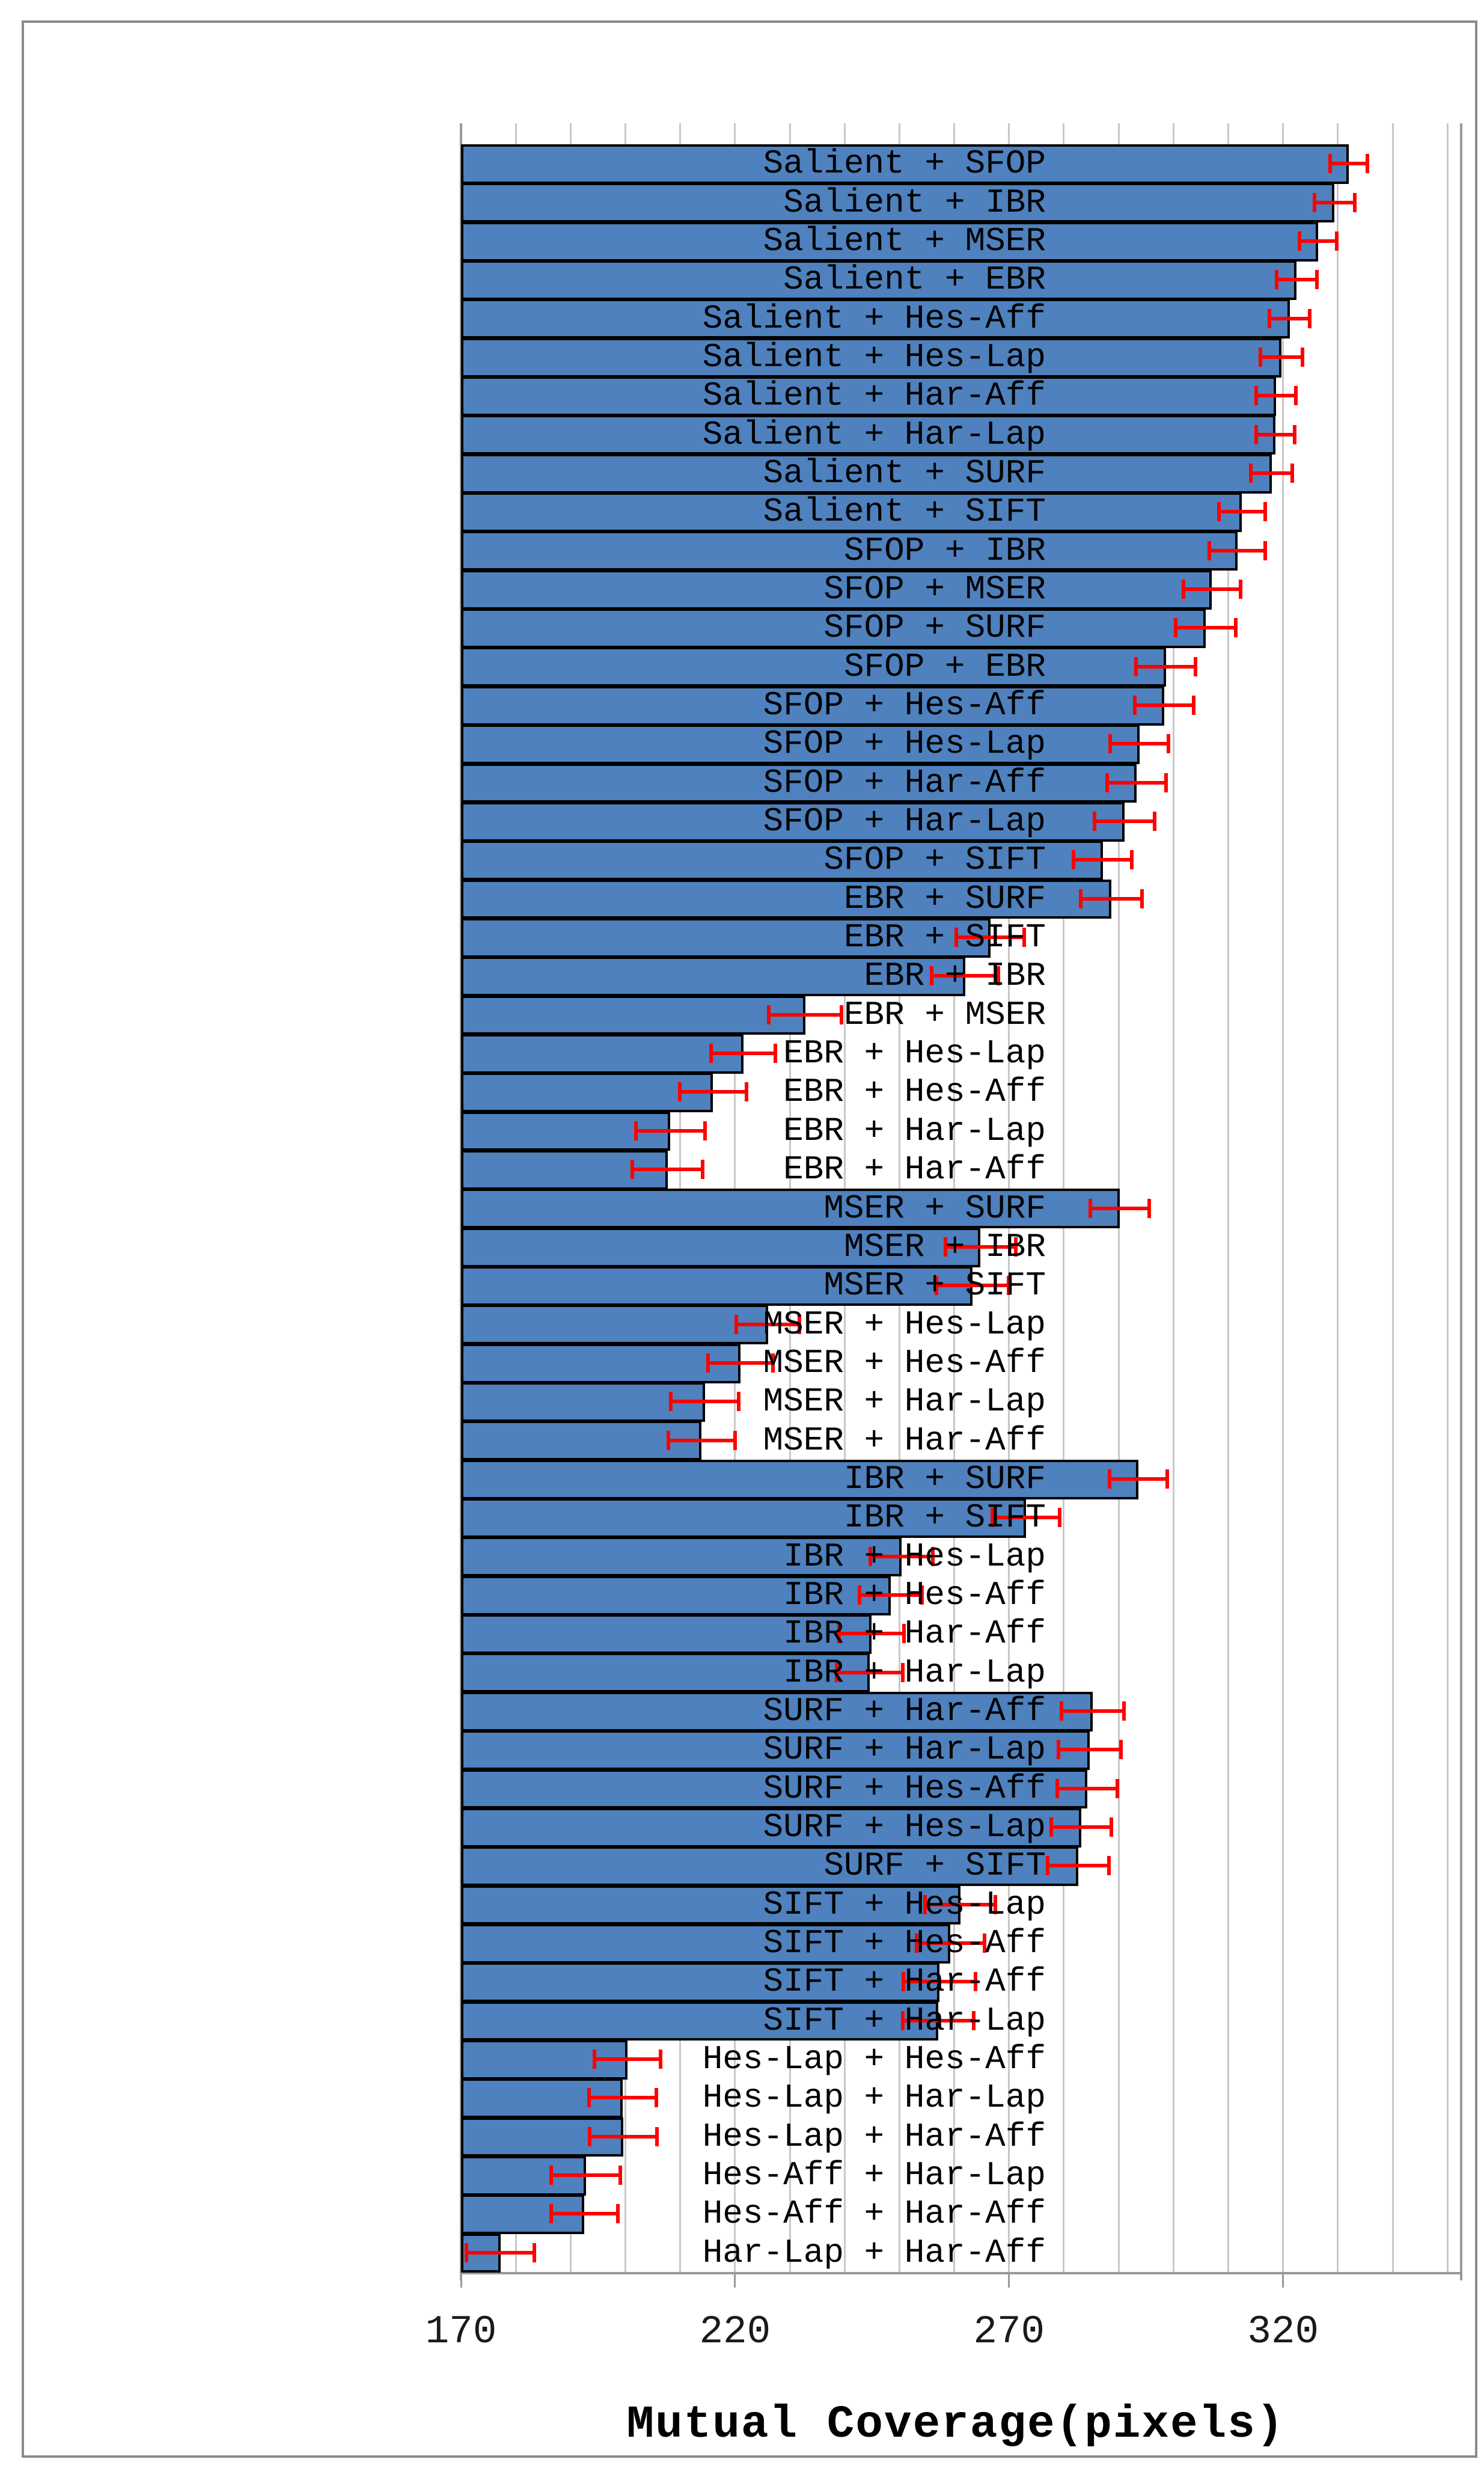 The image size is (1484, 2480). I want to click on category-label: EBR + Hes-Aff, so click(915, 1092).